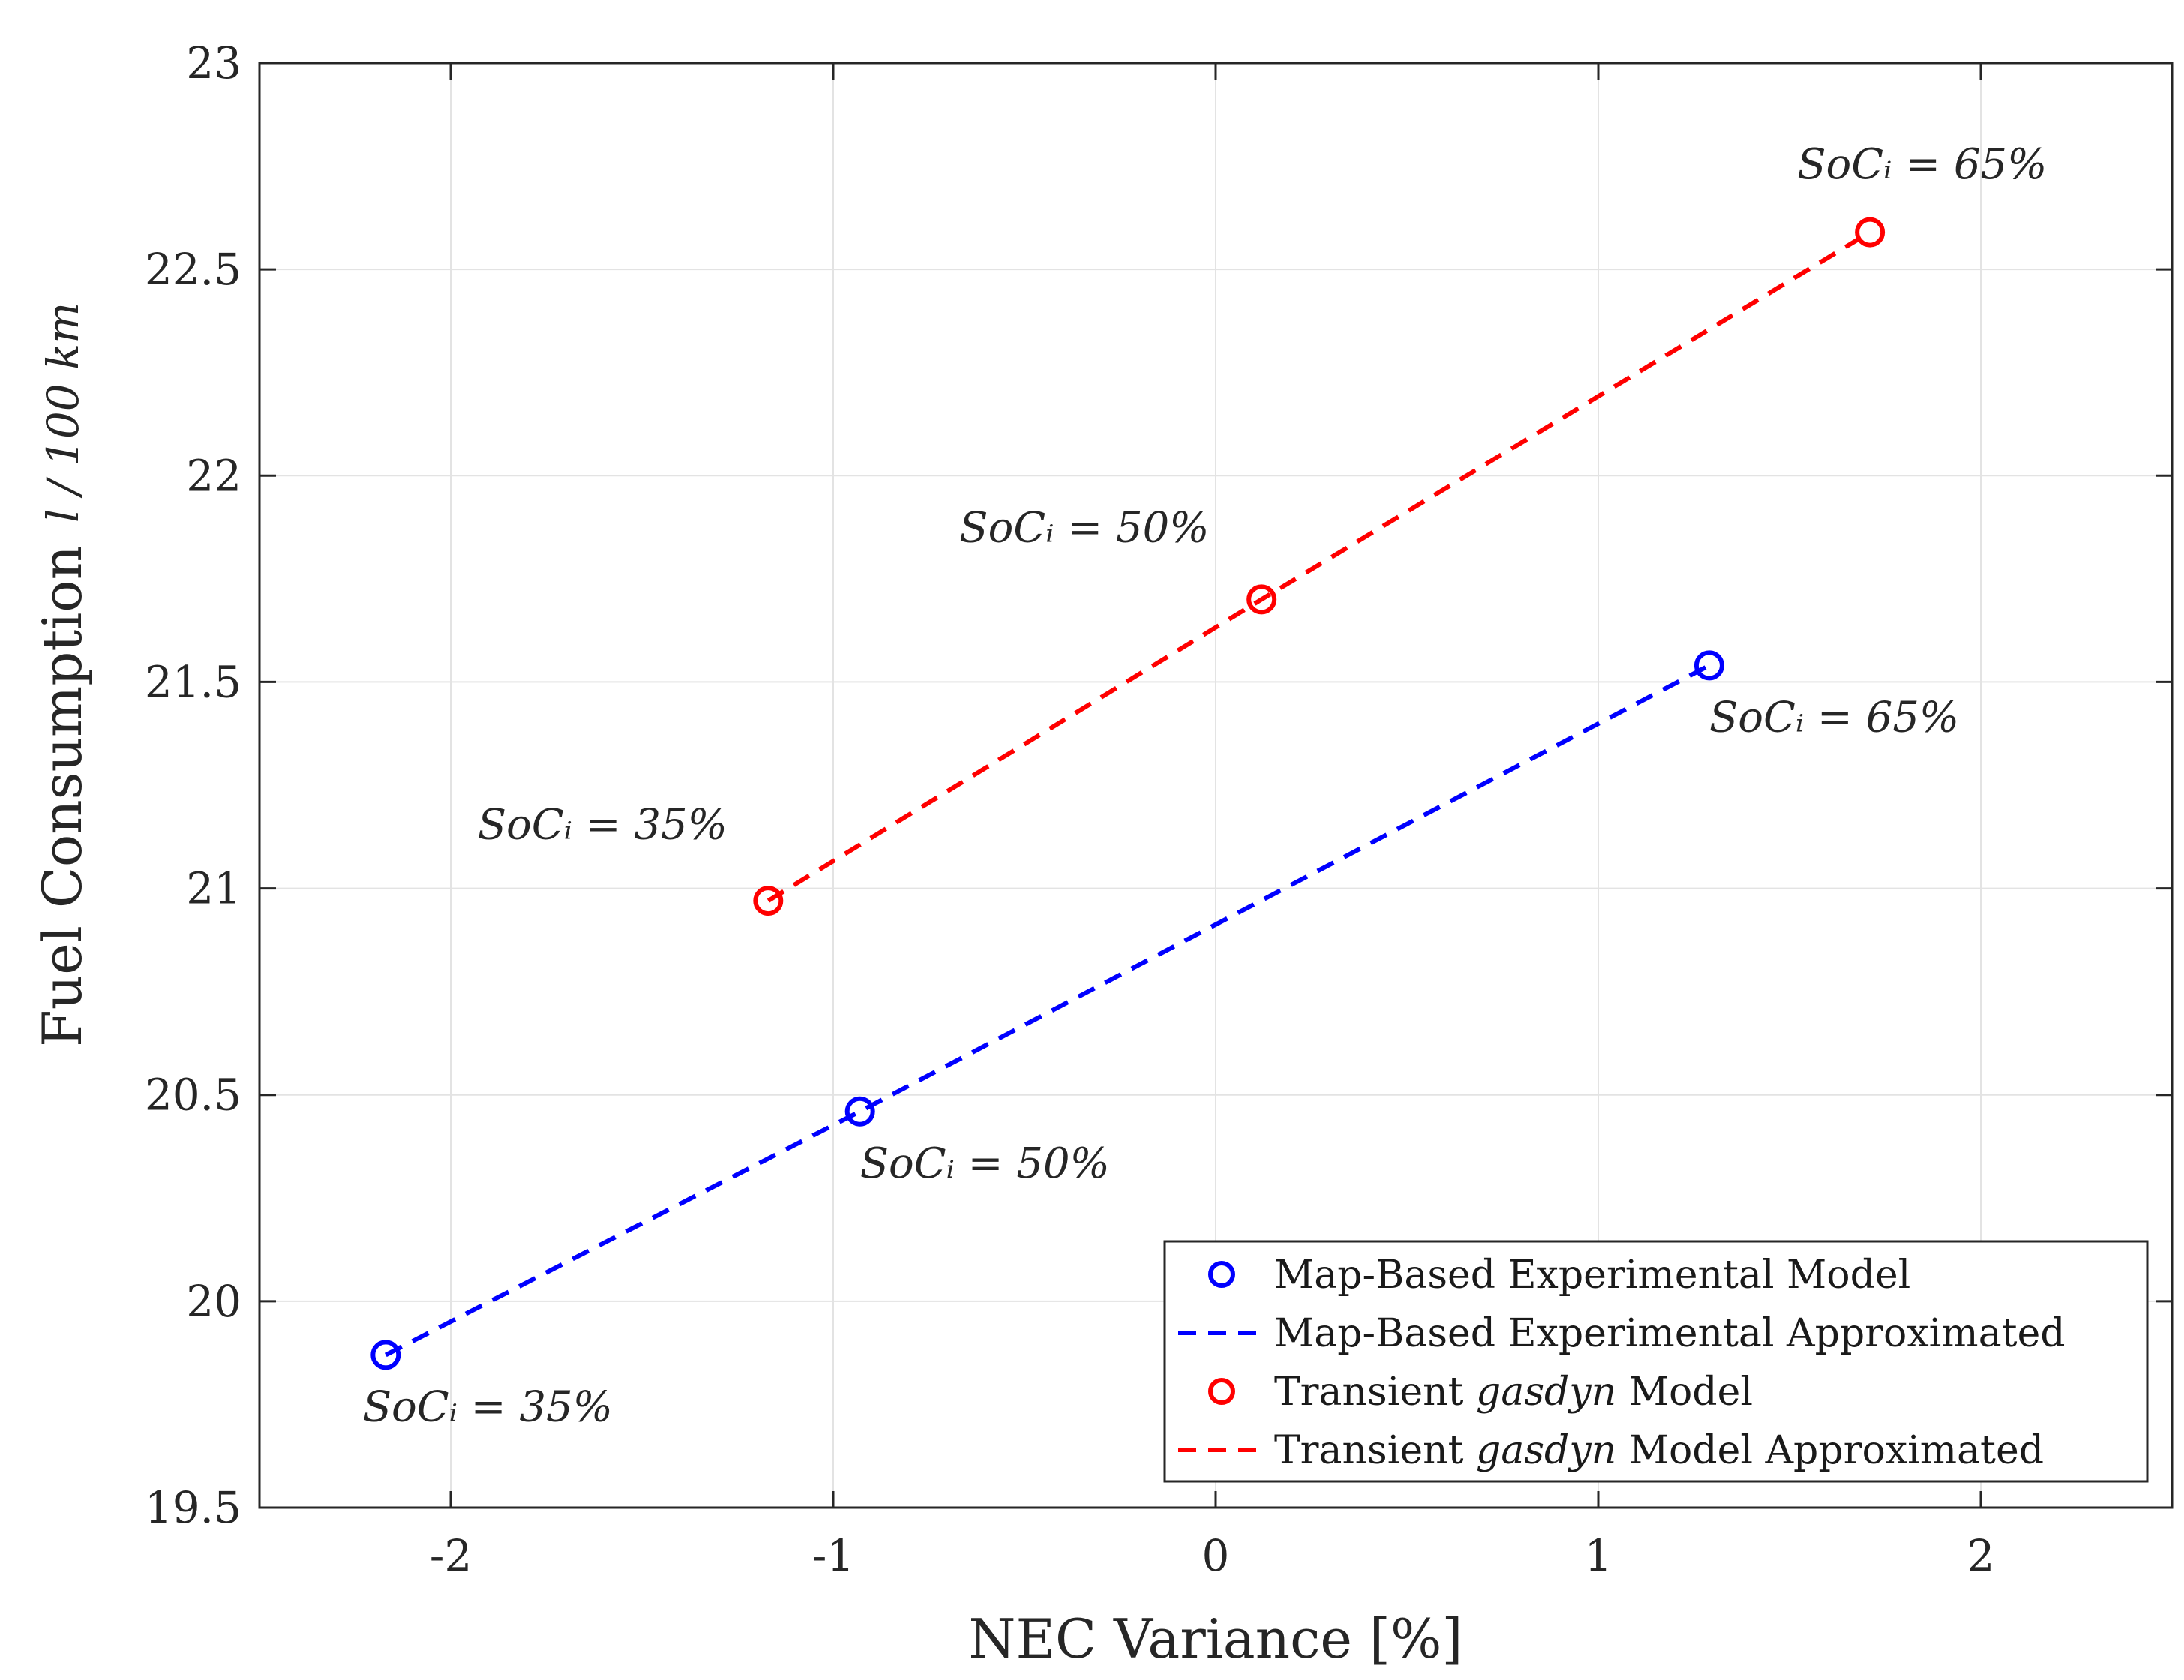 Image resolution: width=2184 pixels, height=1680 pixels. What do you see at coordinates (1598, 1555) in the screenshot?
I see `x-tick-label: 1` at bounding box center [1598, 1555].